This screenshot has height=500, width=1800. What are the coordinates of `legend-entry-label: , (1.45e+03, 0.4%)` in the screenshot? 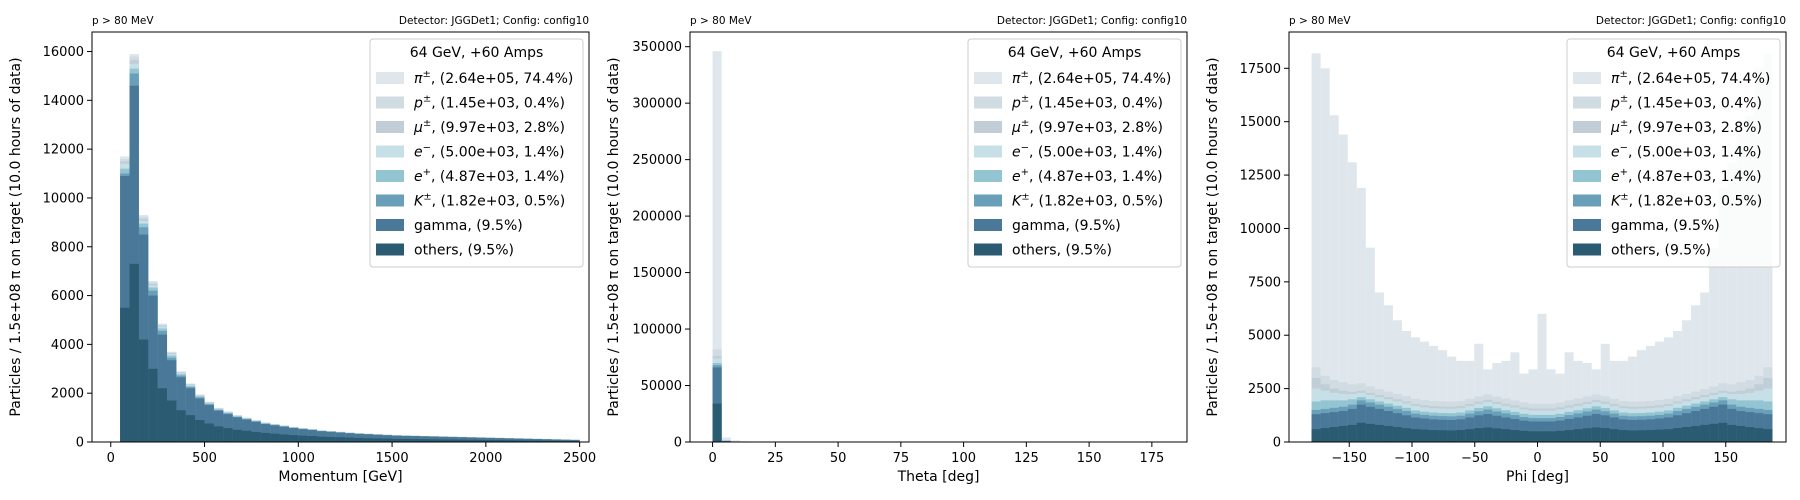 It's located at (498, 104).